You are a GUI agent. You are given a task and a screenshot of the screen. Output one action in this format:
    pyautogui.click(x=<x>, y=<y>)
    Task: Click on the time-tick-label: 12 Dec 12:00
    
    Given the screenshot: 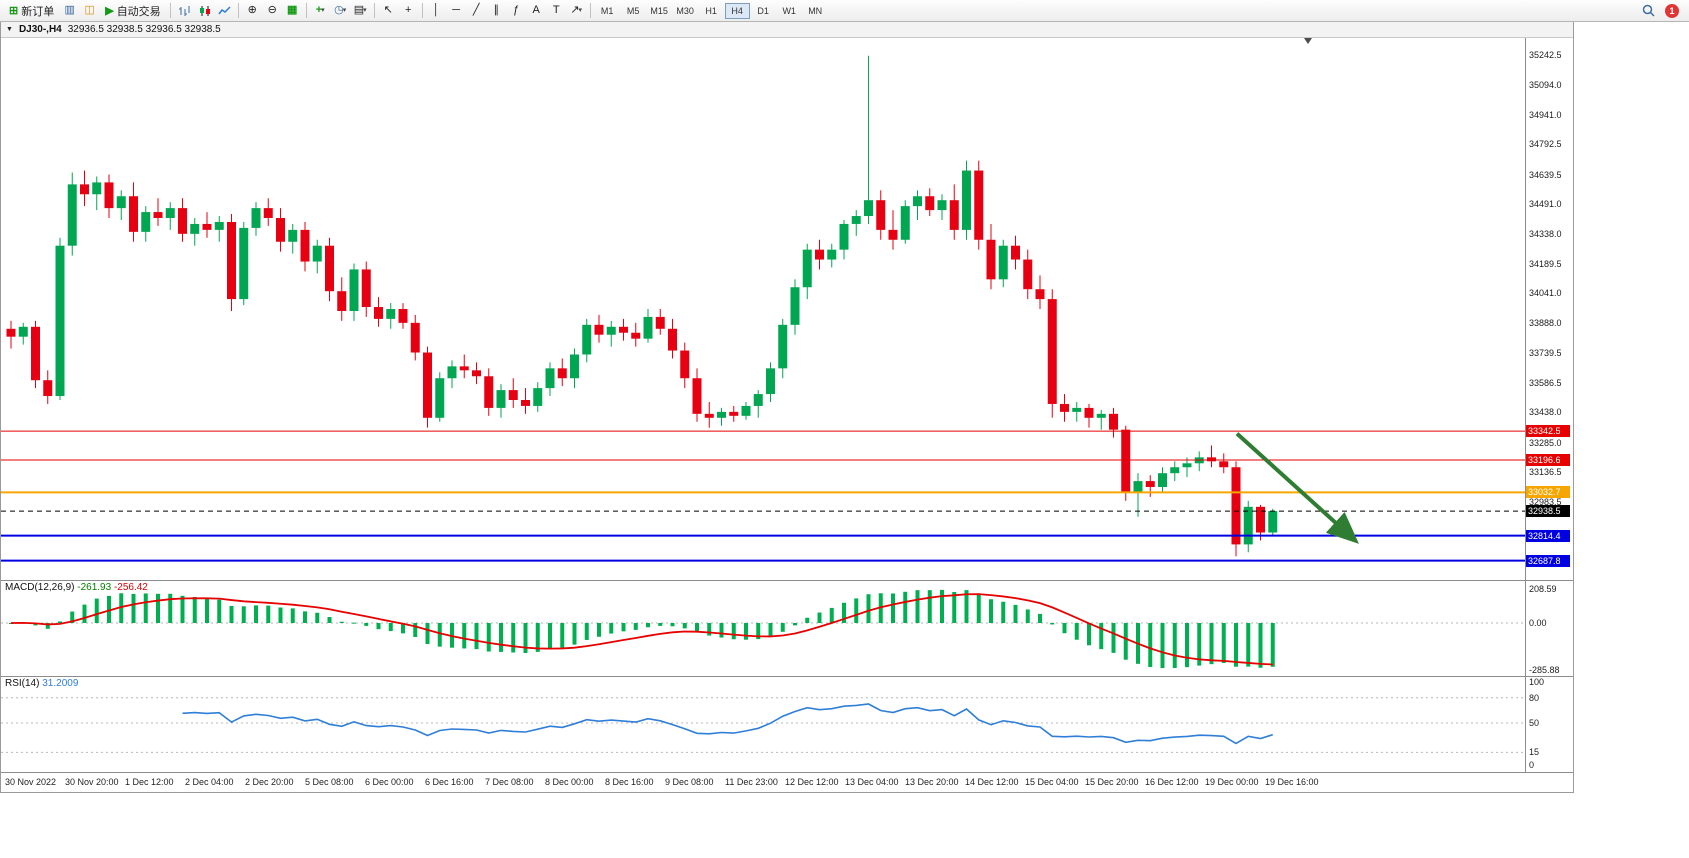 What is the action you would take?
    pyautogui.click(x=812, y=782)
    